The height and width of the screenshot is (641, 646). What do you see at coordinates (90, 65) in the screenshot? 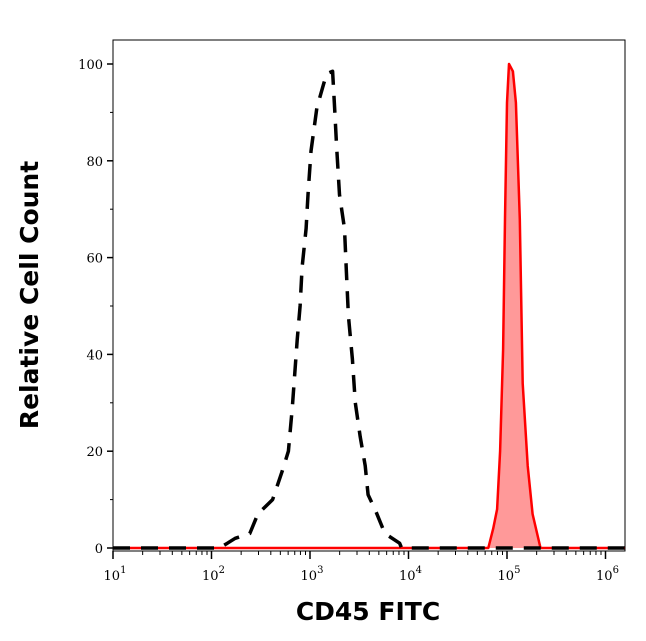
I see `y-tick-label: 100` at bounding box center [90, 65].